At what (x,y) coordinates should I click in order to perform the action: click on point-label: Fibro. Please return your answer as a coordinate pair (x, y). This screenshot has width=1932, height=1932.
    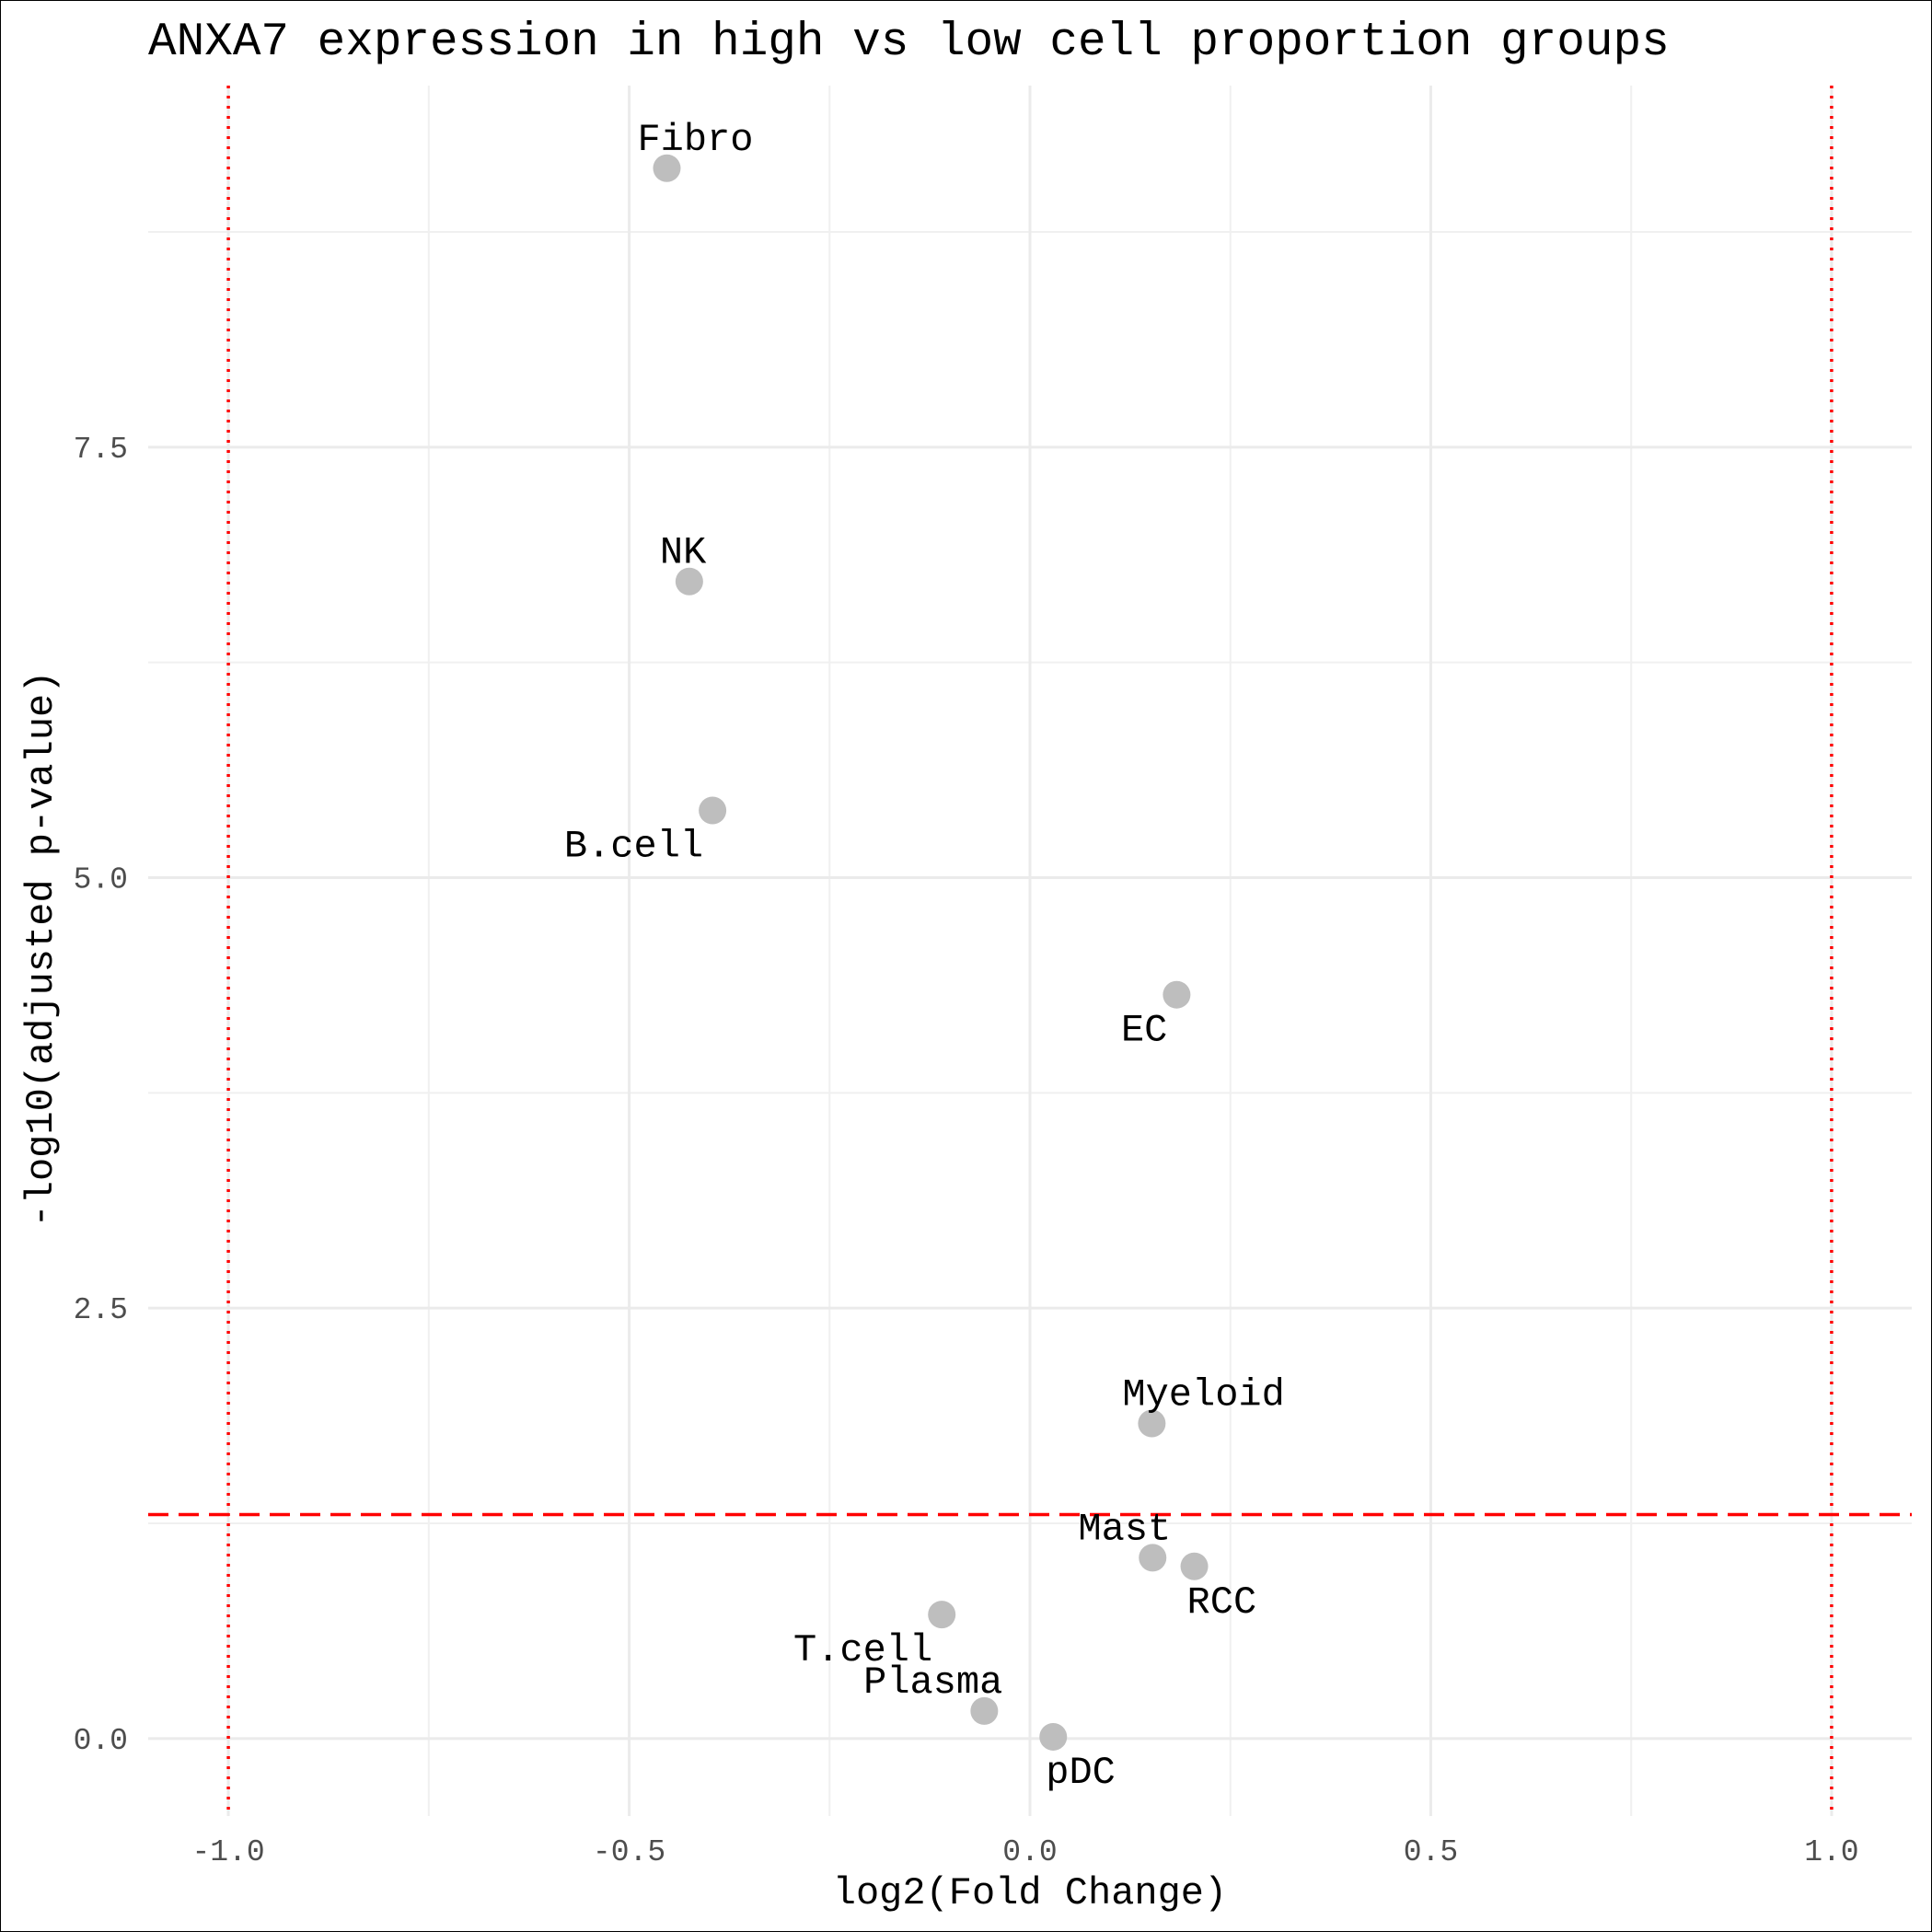
    Looking at the image, I should click on (695, 140).